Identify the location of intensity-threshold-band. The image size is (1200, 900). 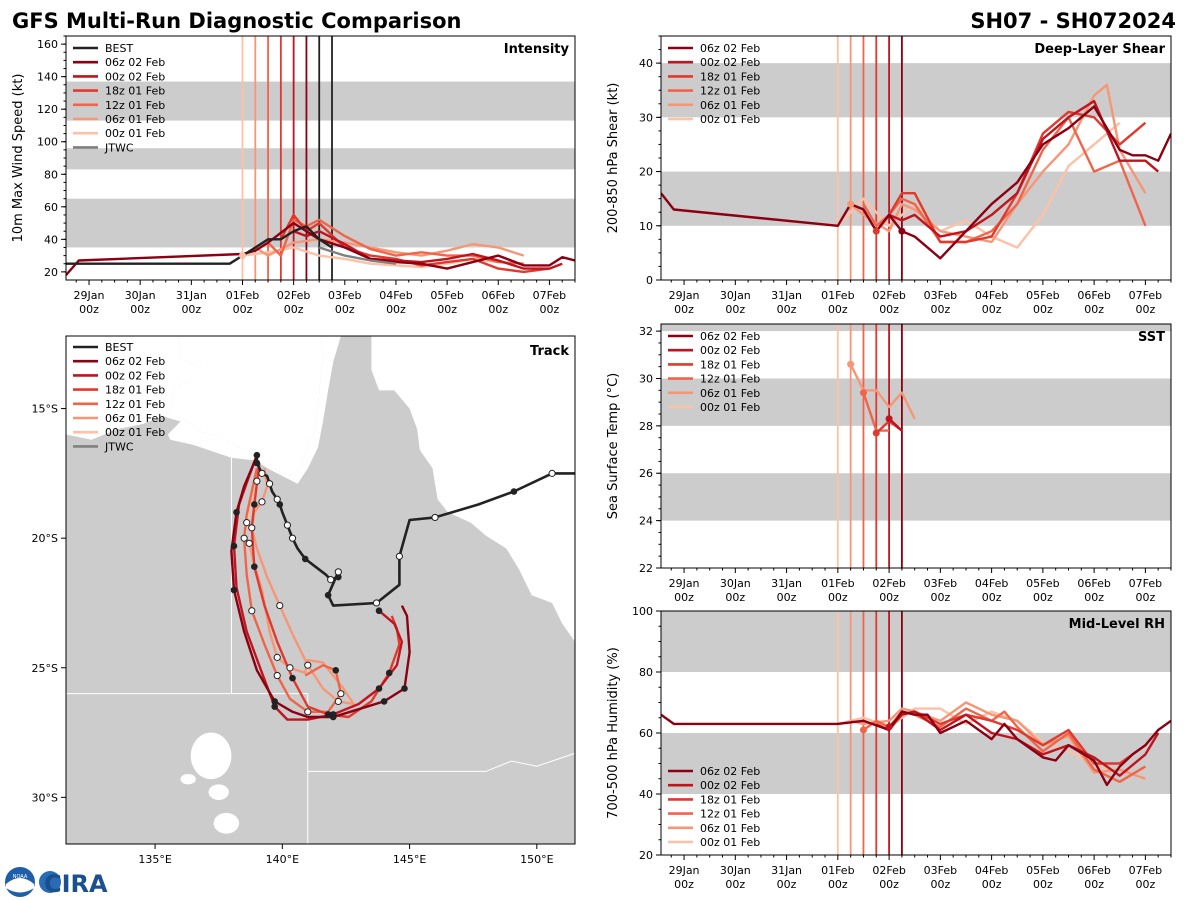
(320, 159).